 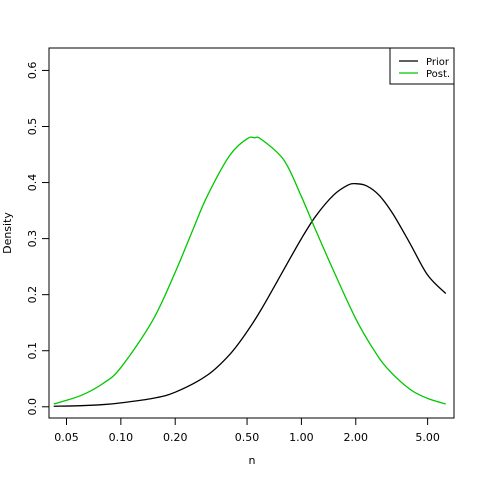 I want to click on legend-label-prior: Prior, so click(x=438, y=62).